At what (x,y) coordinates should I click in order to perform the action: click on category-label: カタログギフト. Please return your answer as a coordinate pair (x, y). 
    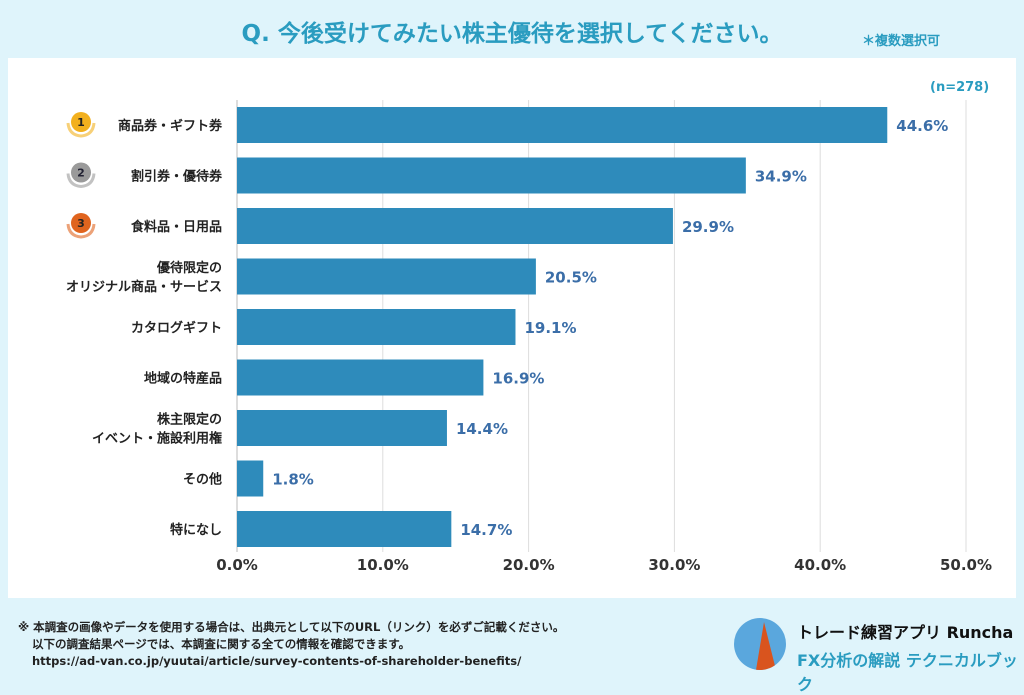
    Looking at the image, I should click on (176, 328).